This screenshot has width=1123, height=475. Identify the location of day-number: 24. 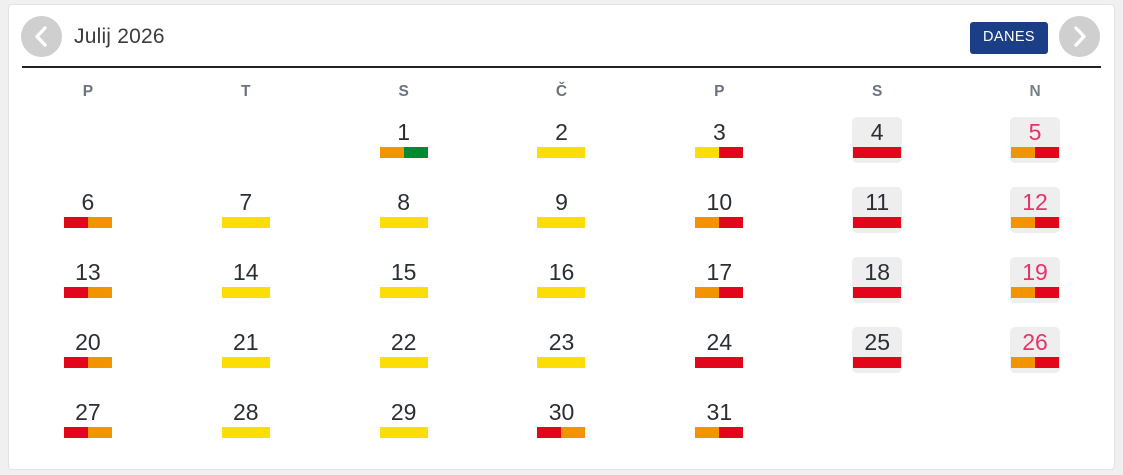
(719, 342).